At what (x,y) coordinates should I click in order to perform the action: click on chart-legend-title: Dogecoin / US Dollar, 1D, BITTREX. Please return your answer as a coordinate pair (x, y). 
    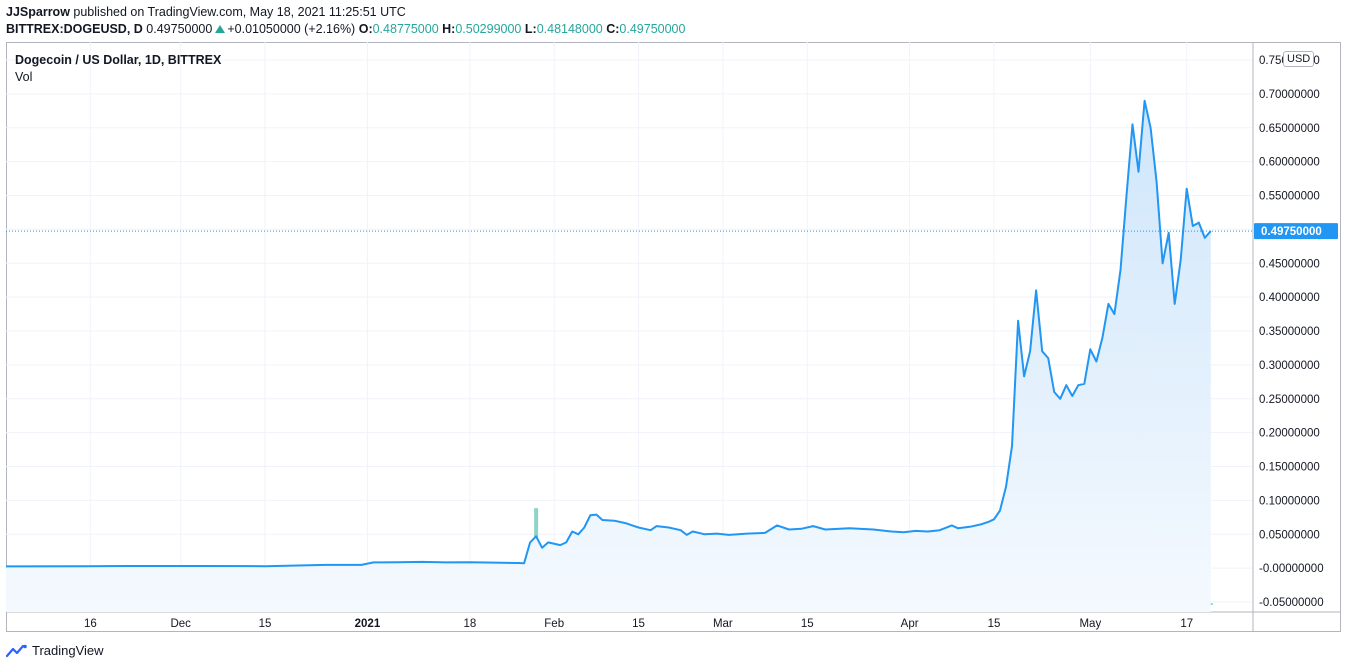
    Looking at the image, I should click on (118, 60).